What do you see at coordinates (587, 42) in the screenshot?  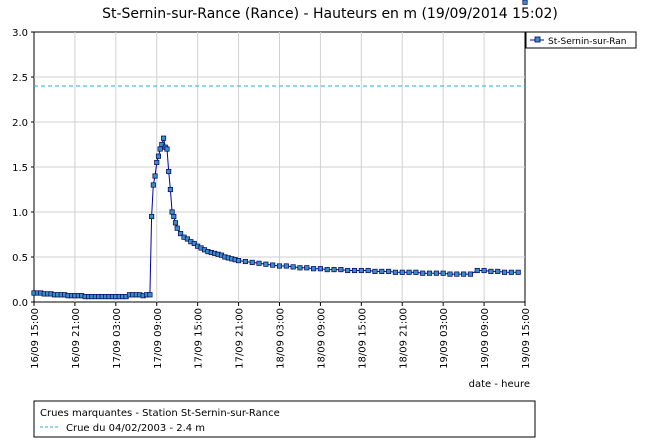 I see `legend-series-name: St-Sernin-sur-Ran` at bounding box center [587, 42].